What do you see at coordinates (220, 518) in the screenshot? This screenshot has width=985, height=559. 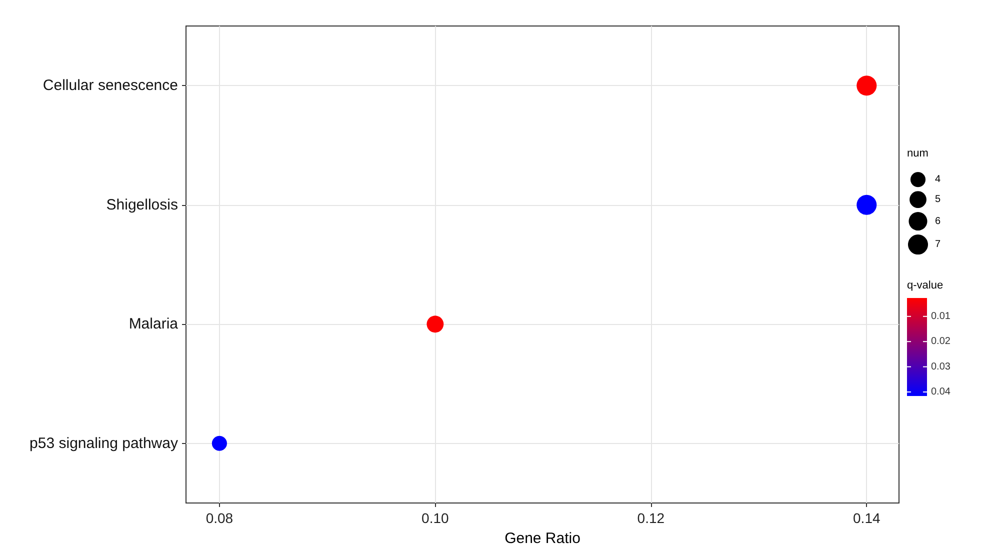 I see `x-tick-label: 0.08` at bounding box center [220, 518].